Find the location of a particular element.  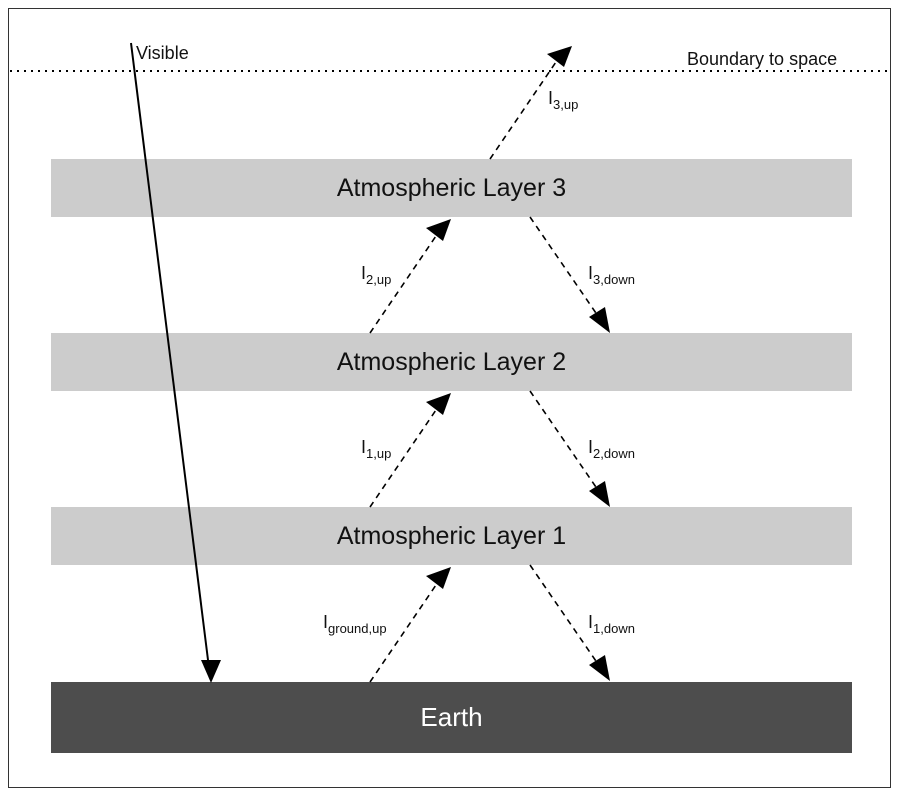

layer-2-label: Atmospheric Layer 2 is located at coordinates (451, 361).